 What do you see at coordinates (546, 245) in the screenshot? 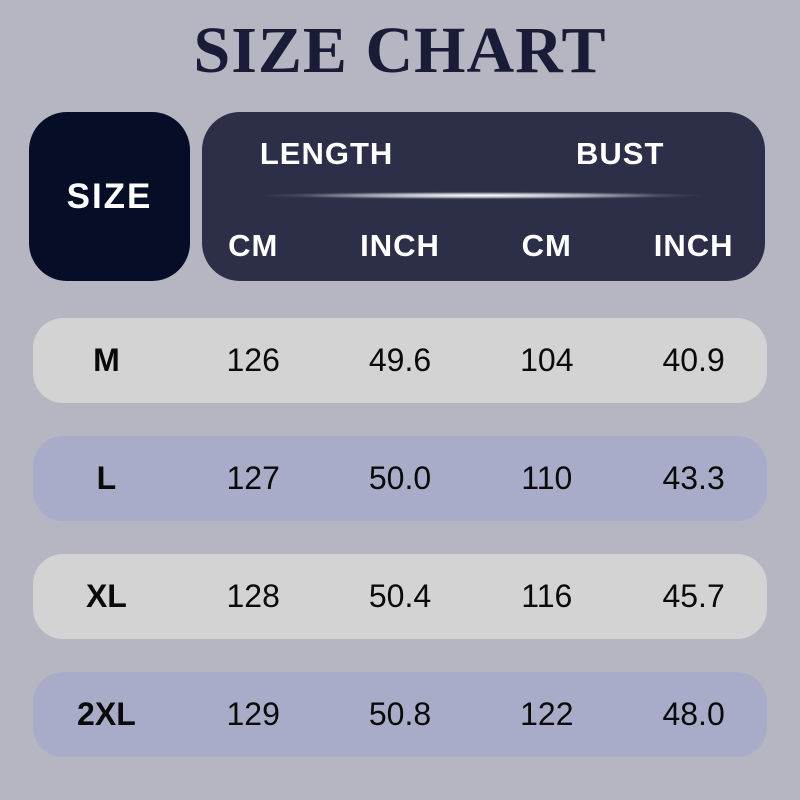
I see `bust-cm-column-header: CM` at bounding box center [546, 245].